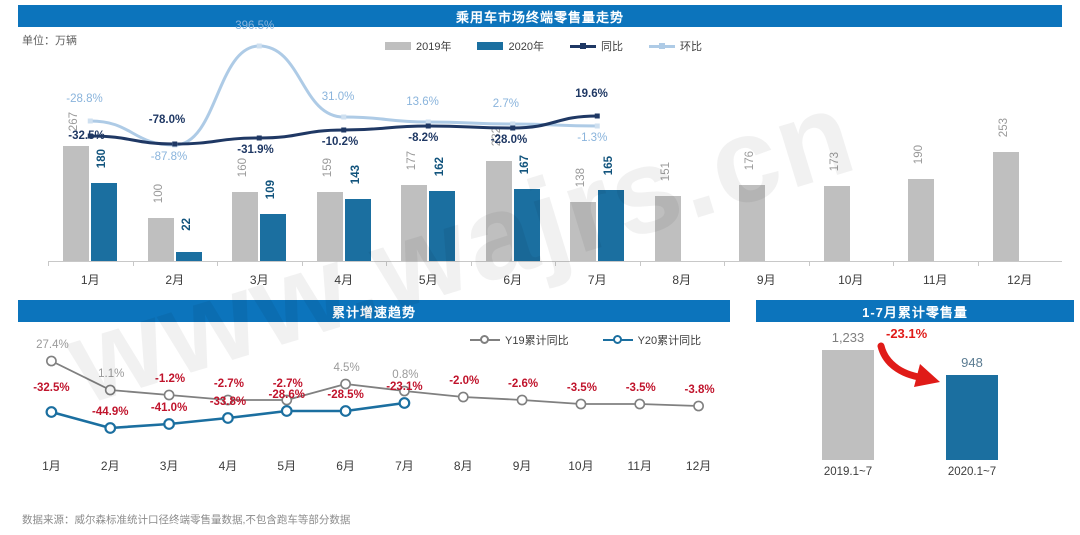 The image size is (1080, 535). I want to click on y19-label-8: -2.0%, so click(464, 381).